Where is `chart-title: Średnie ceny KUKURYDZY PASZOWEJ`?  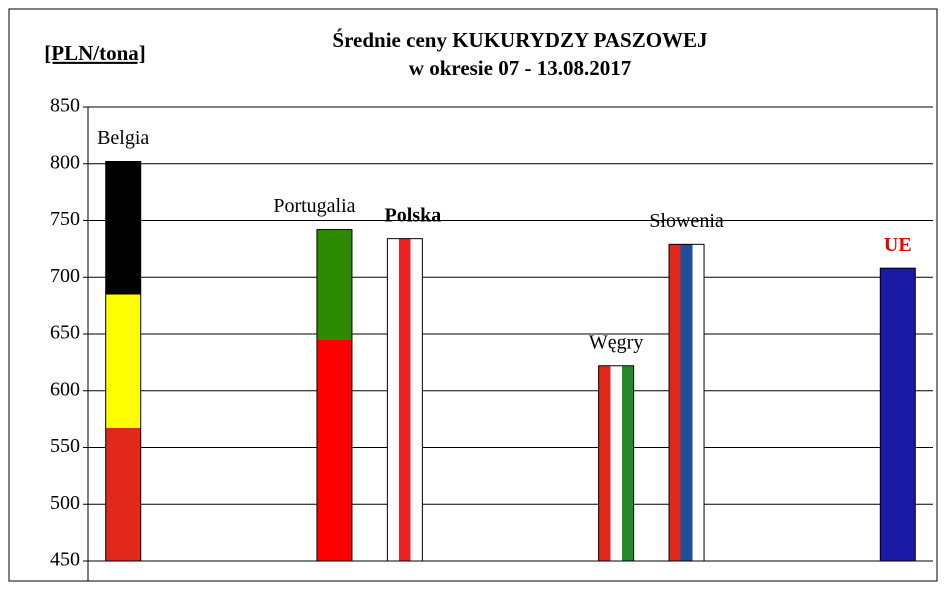 chart-title: Średnie ceny KUKURYDZY PASZOWEJ is located at coordinates (519, 40).